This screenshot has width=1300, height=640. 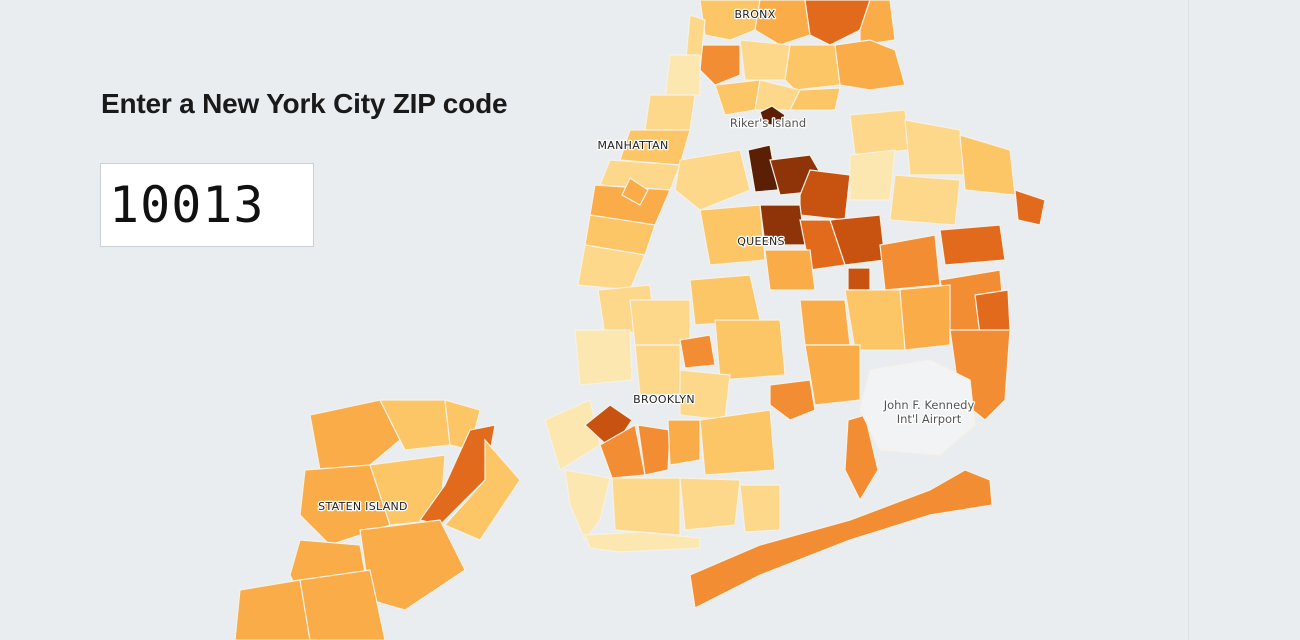 What do you see at coordinates (929, 405) in the screenshot?
I see `label-jfk-line1: John F. Kennedy` at bounding box center [929, 405].